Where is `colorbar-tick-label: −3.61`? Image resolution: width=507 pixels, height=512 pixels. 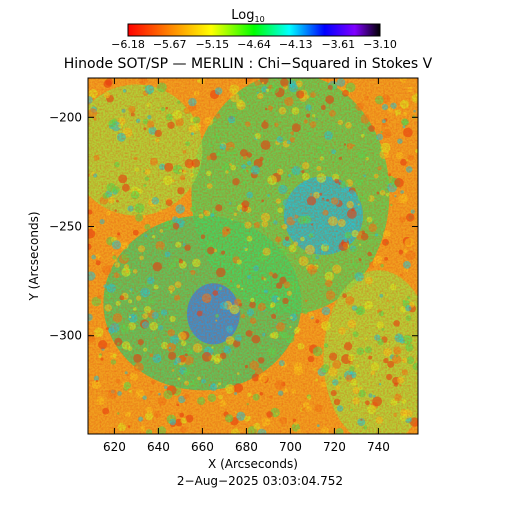
colorbar-tick-label: −3.61 is located at coordinates (338, 44).